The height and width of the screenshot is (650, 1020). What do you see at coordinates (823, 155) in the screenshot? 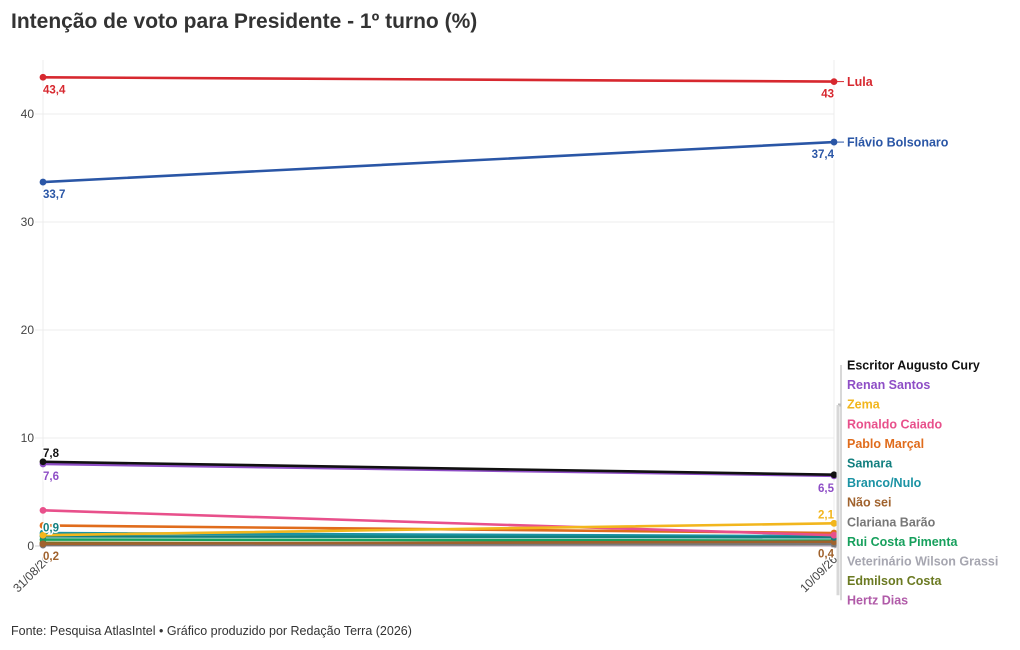
I see `value-label: 37,4` at bounding box center [823, 155].